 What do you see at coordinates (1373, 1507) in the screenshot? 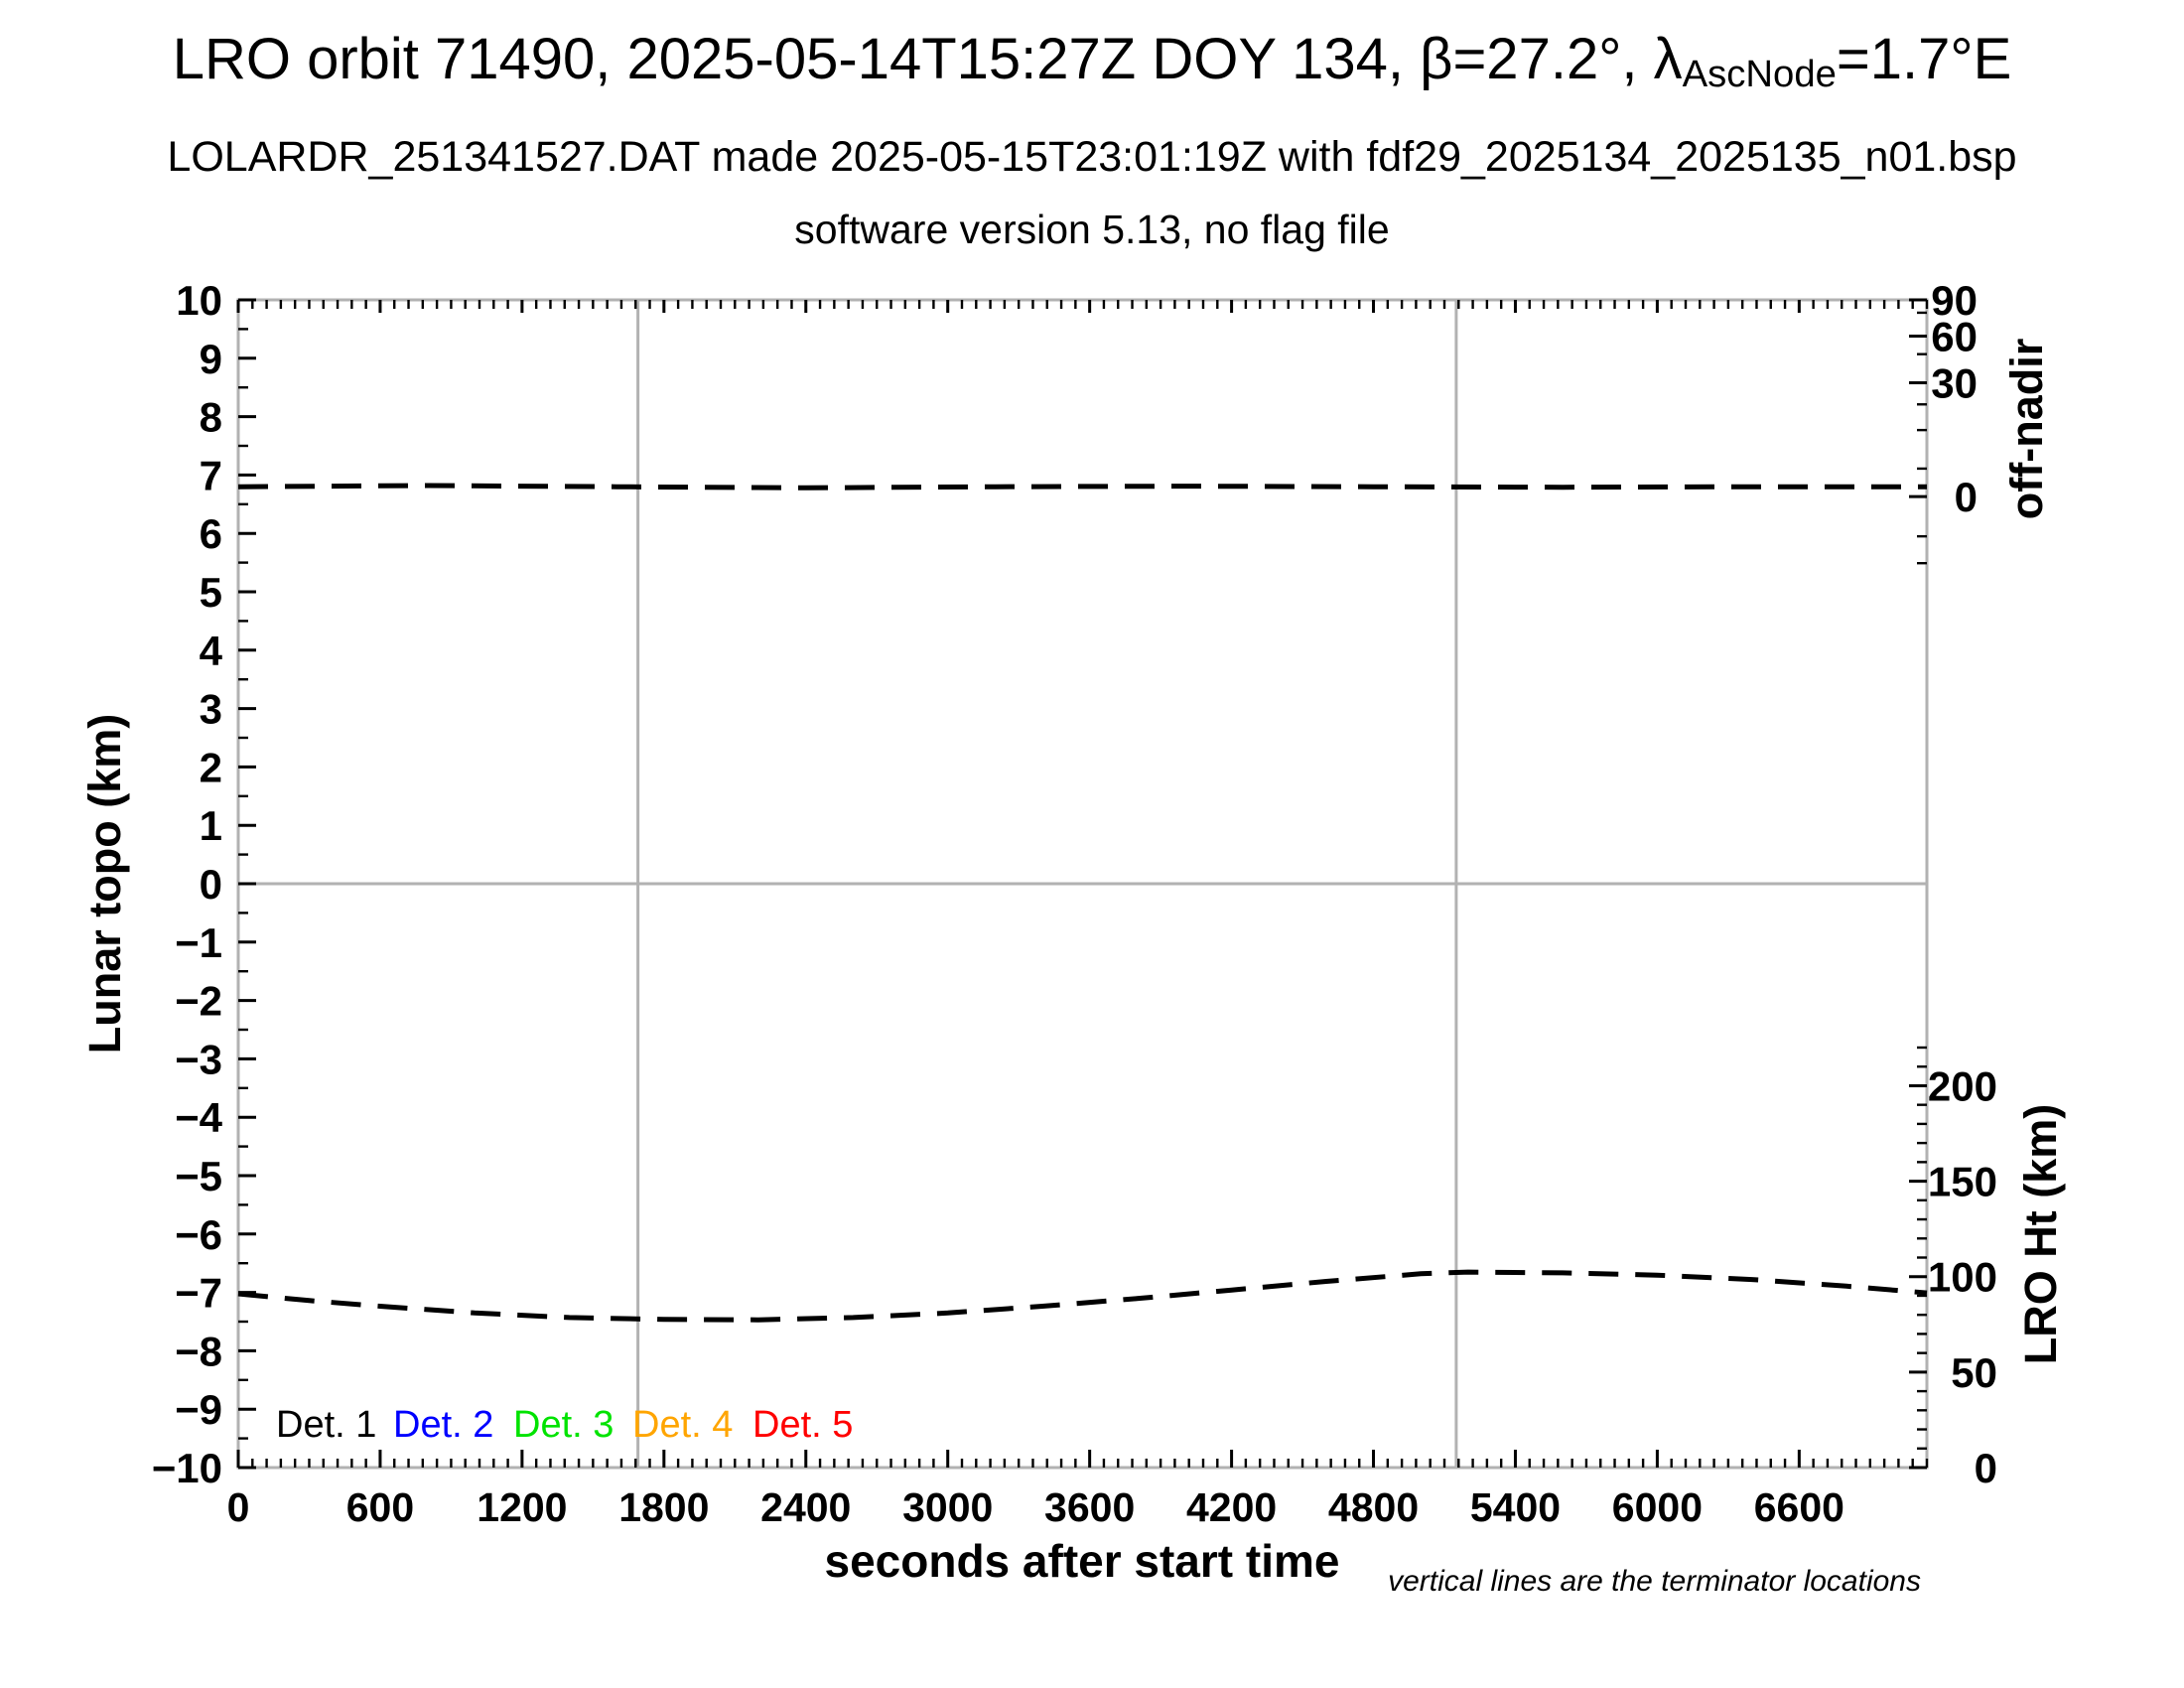
I see `x-tick-label: 4800` at bounding box center [1373, 1507].